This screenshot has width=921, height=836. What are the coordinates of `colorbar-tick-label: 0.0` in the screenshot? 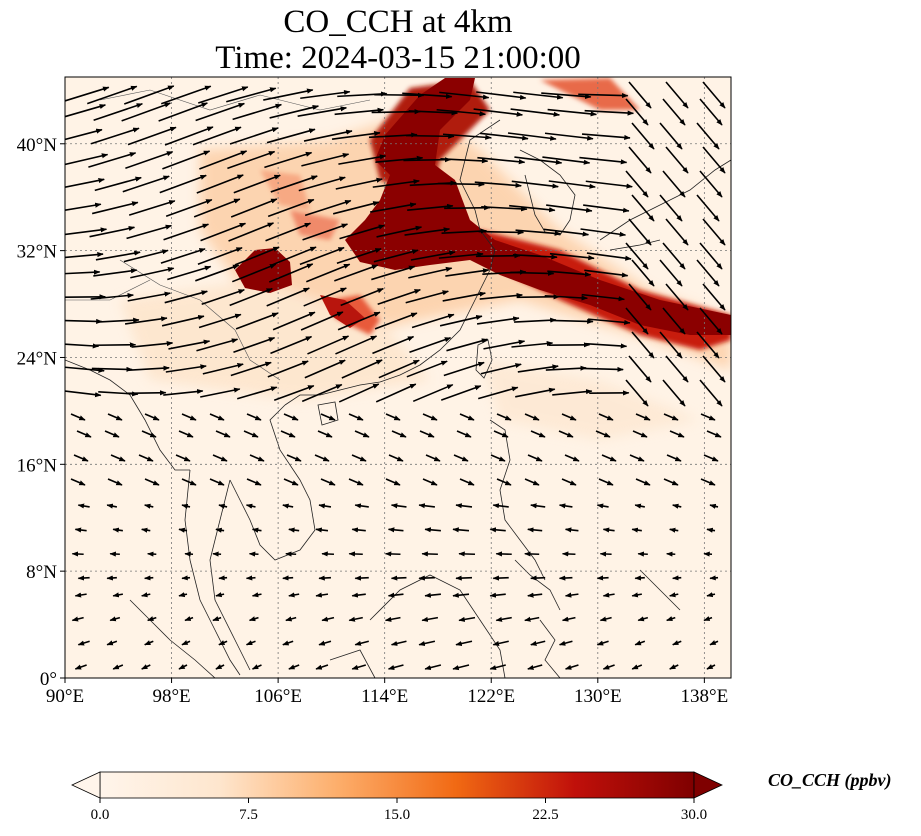 It's located at (100, 815).